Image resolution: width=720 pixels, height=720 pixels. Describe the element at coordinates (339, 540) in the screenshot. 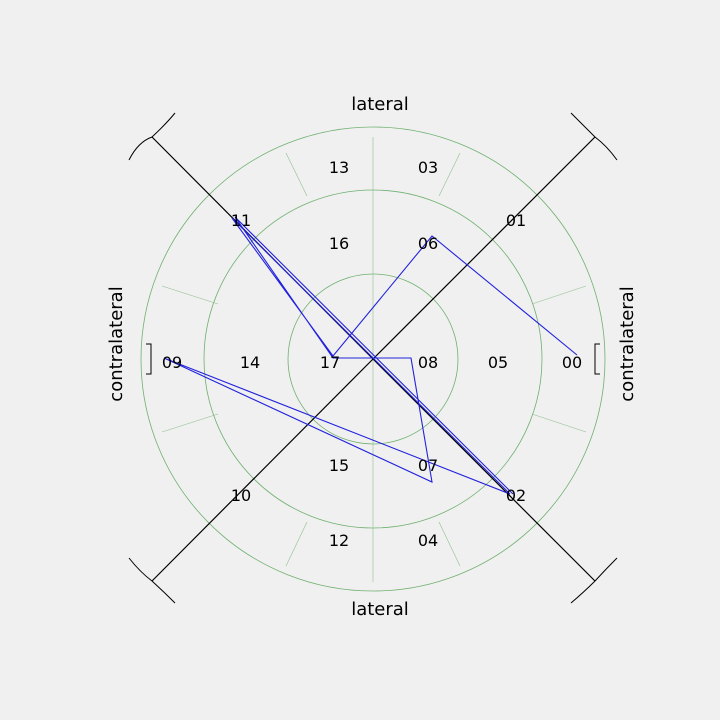

I see `position-label-12: 12` at that location.